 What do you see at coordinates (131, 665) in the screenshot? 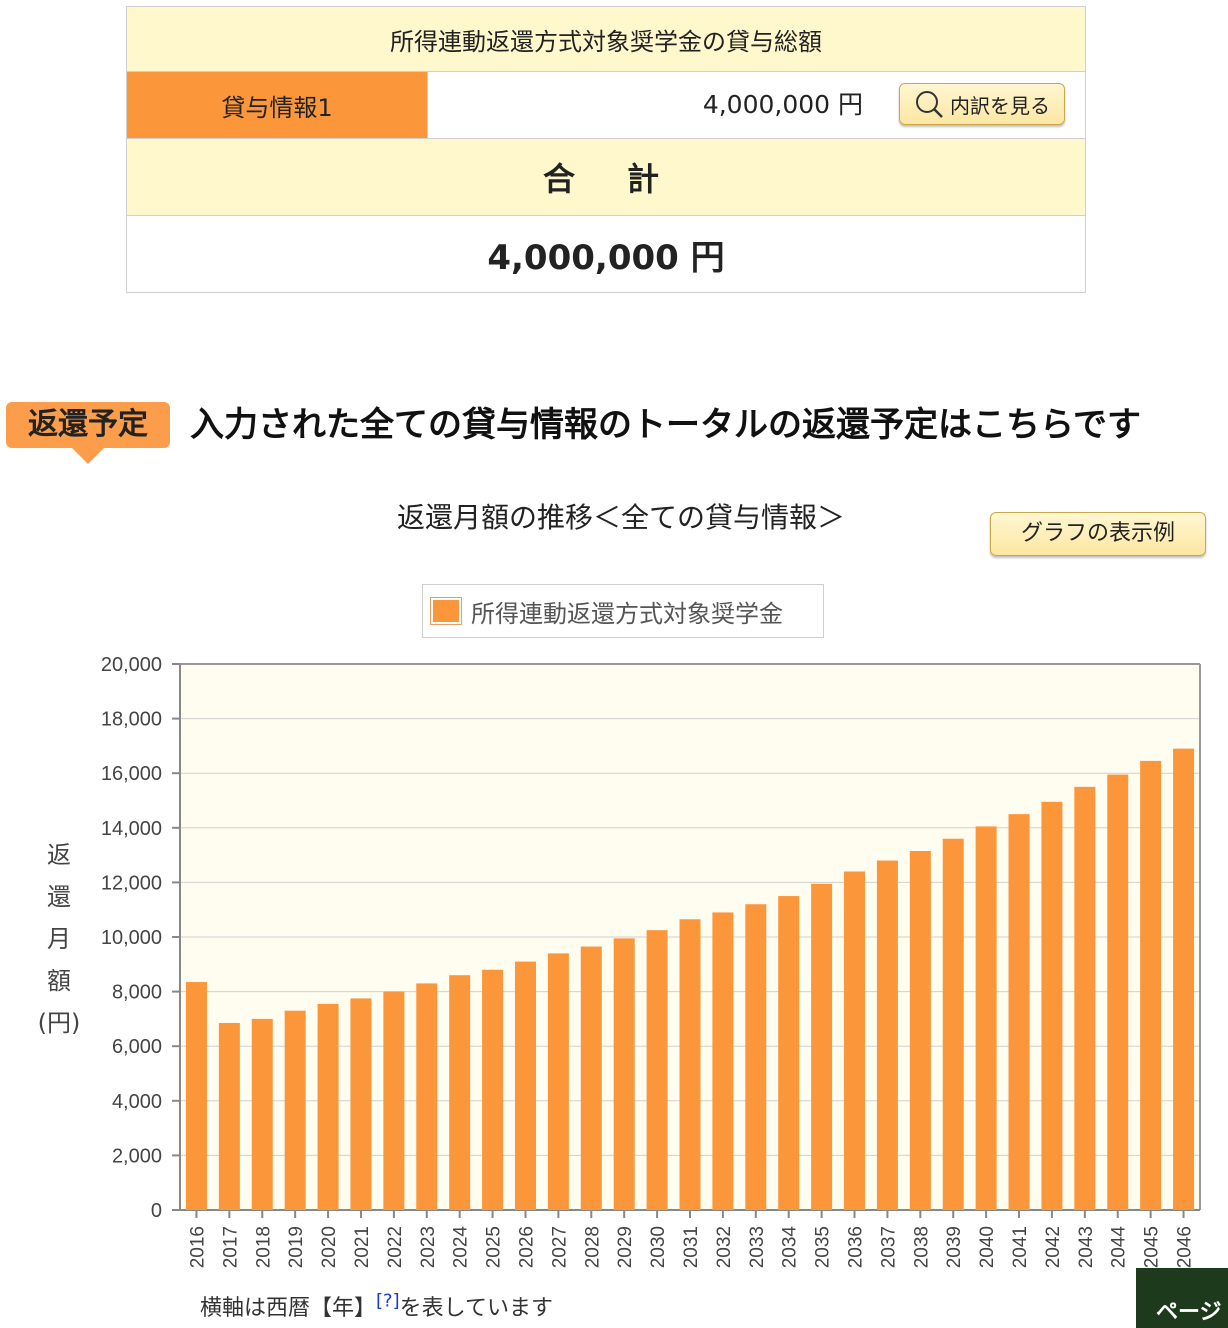
I see `y-tick-label: 20,000` at bounding box center [131, 665].